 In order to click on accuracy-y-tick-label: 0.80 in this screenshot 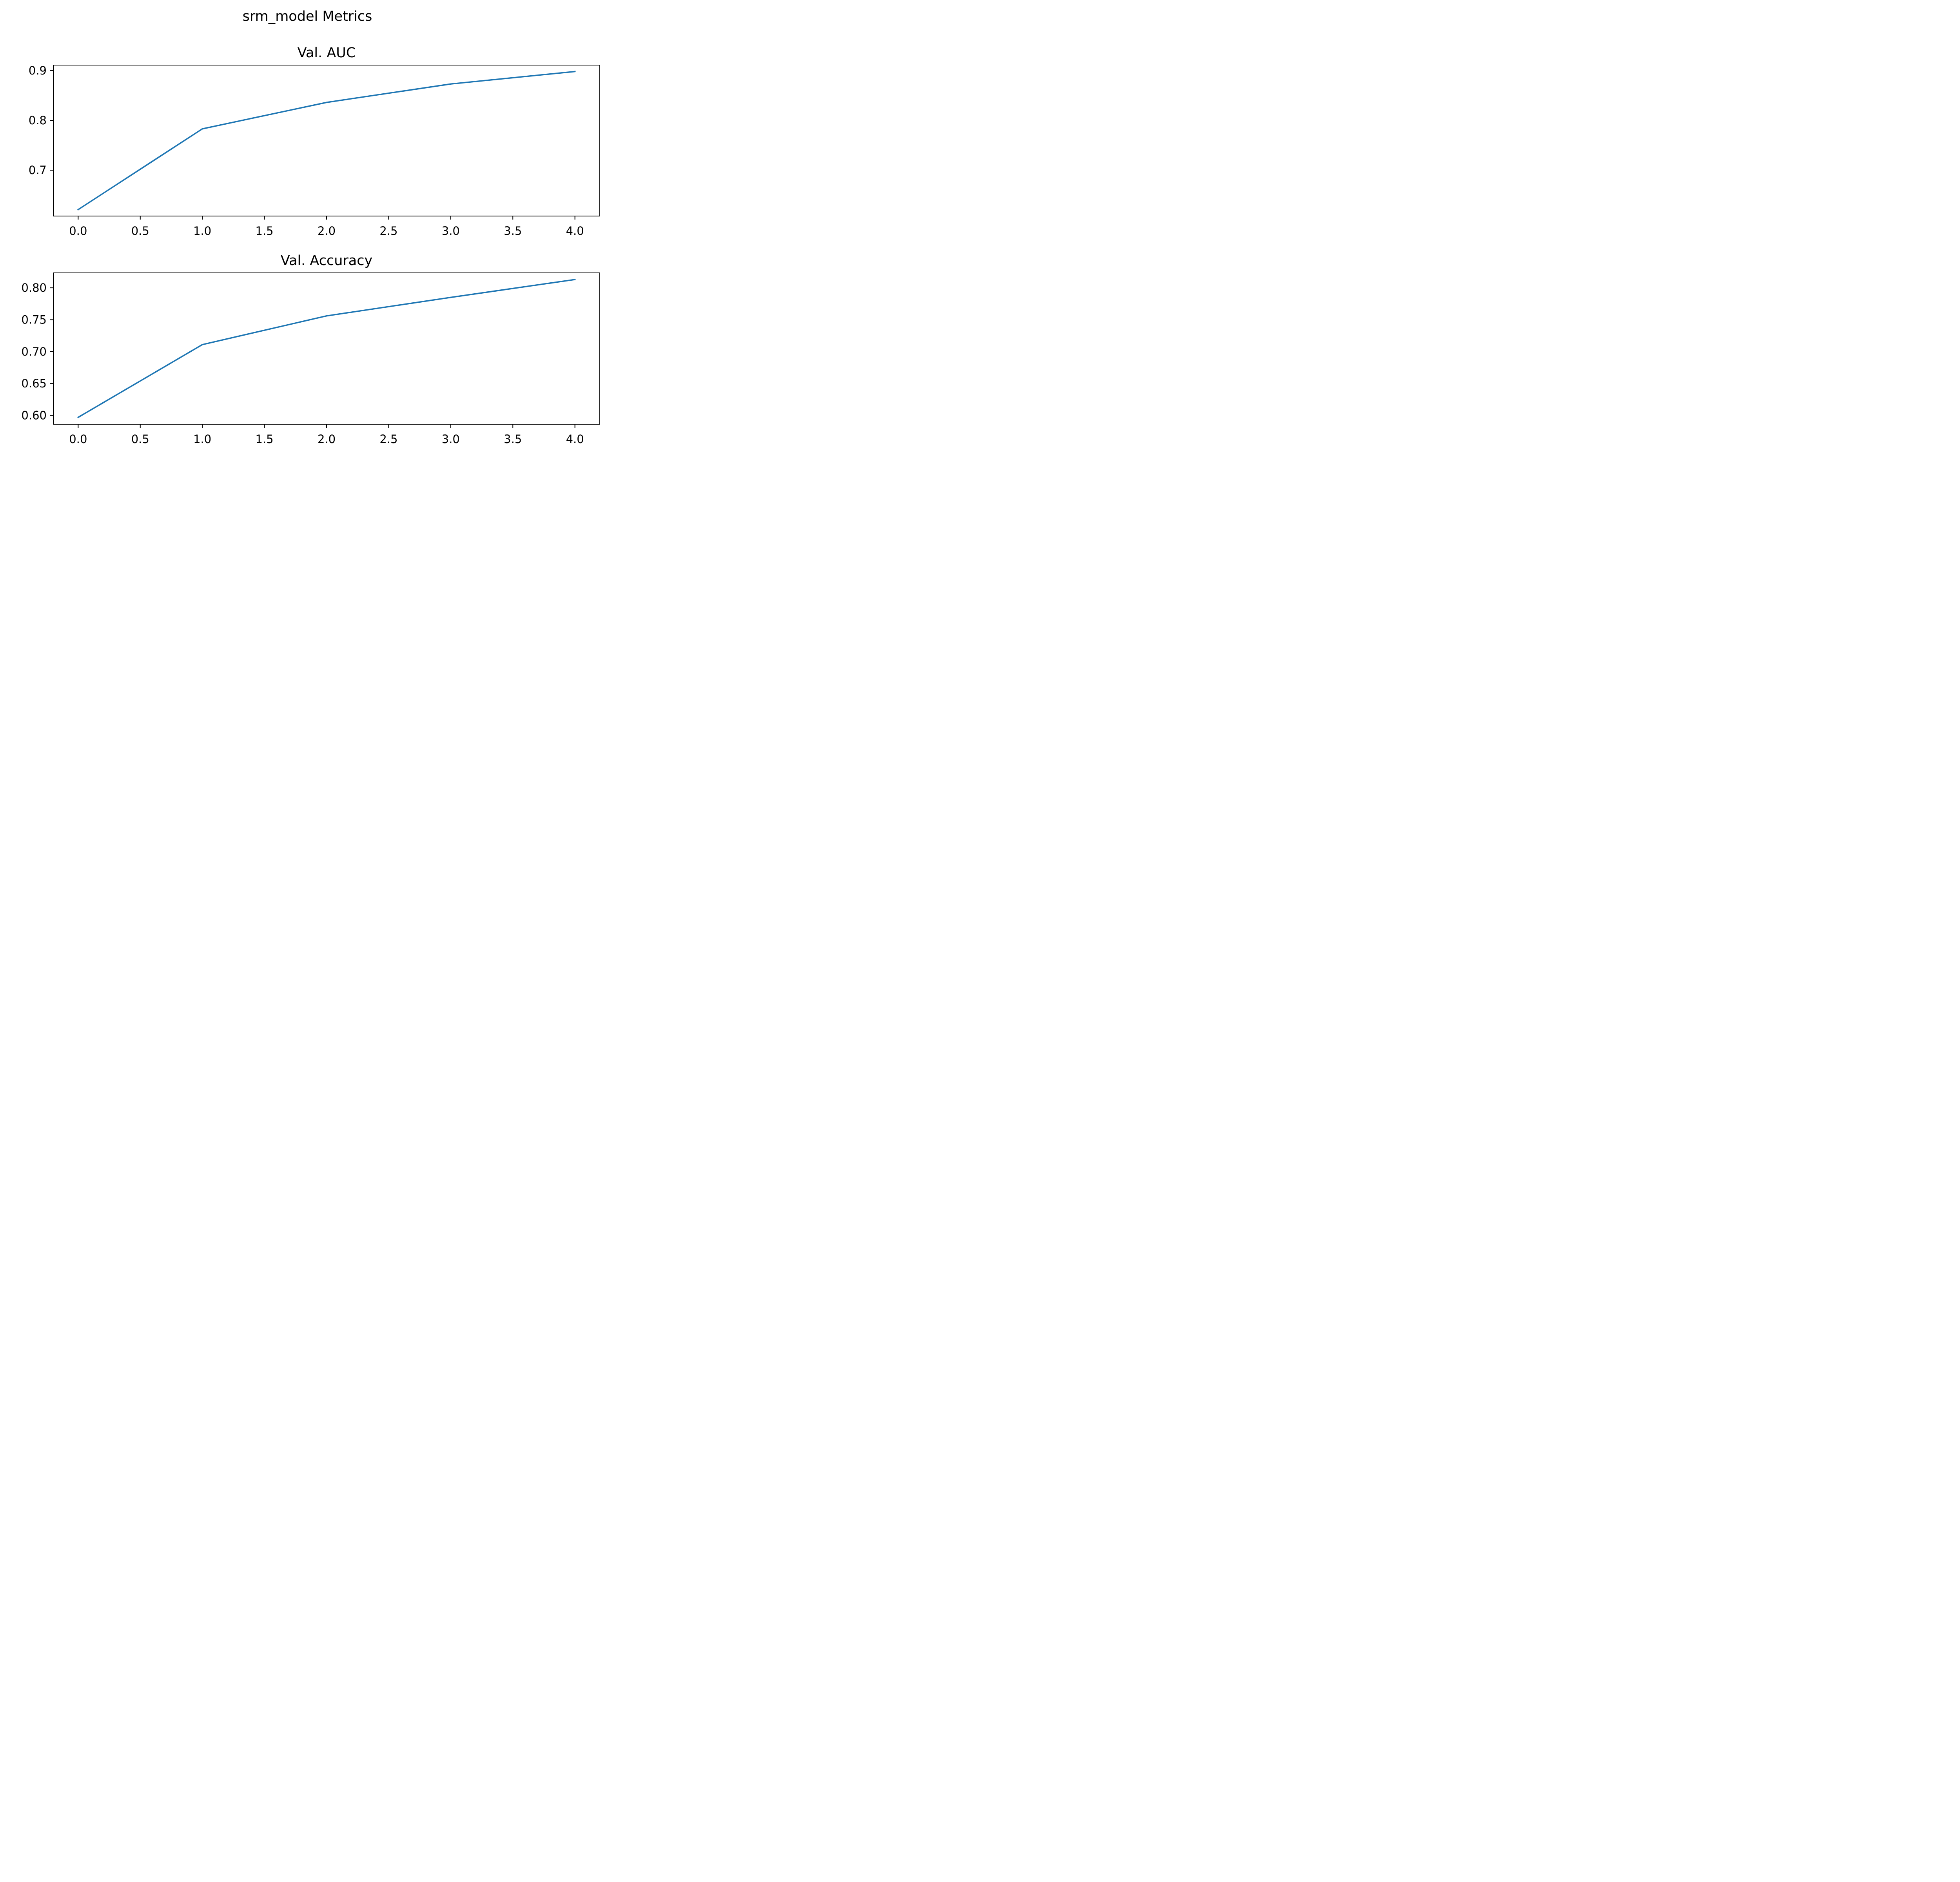, I will do `click(34, 287)`.